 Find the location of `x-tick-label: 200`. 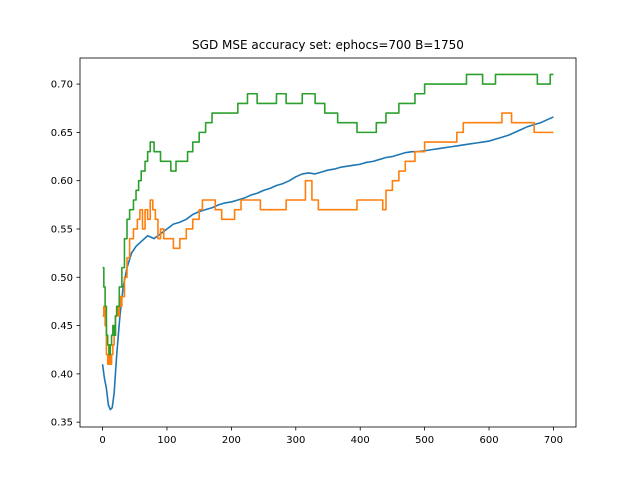

x-tick-label: 200 is located at coordinates (231, 440).